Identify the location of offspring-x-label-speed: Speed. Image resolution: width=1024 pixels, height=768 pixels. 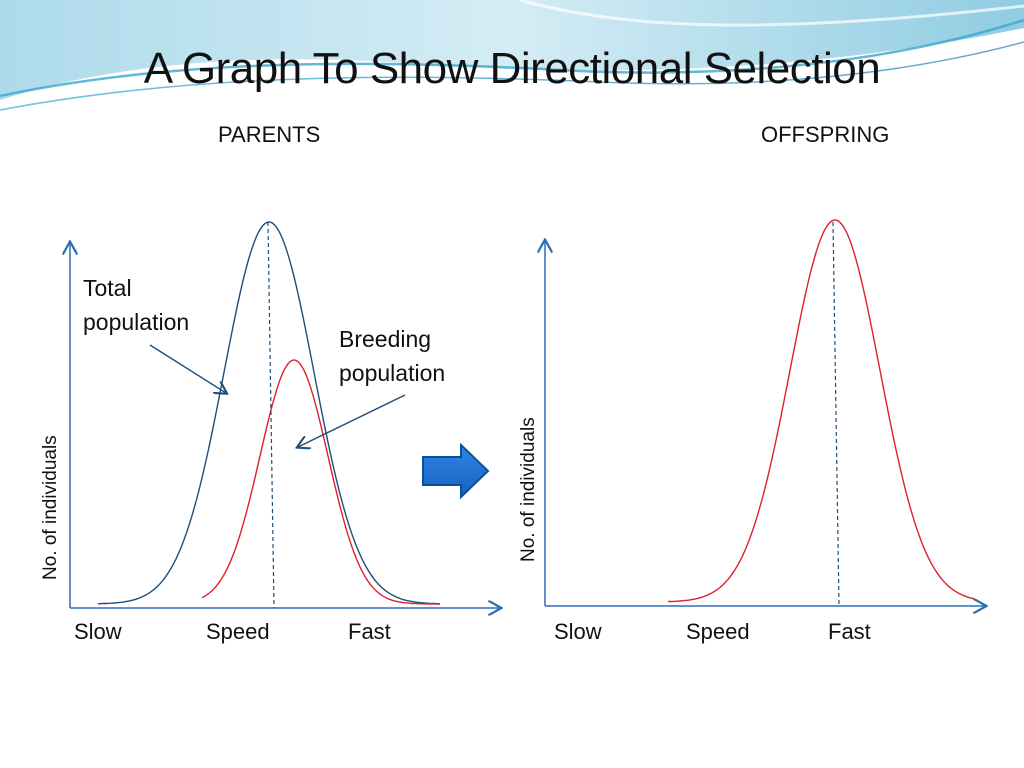
(718, 631).